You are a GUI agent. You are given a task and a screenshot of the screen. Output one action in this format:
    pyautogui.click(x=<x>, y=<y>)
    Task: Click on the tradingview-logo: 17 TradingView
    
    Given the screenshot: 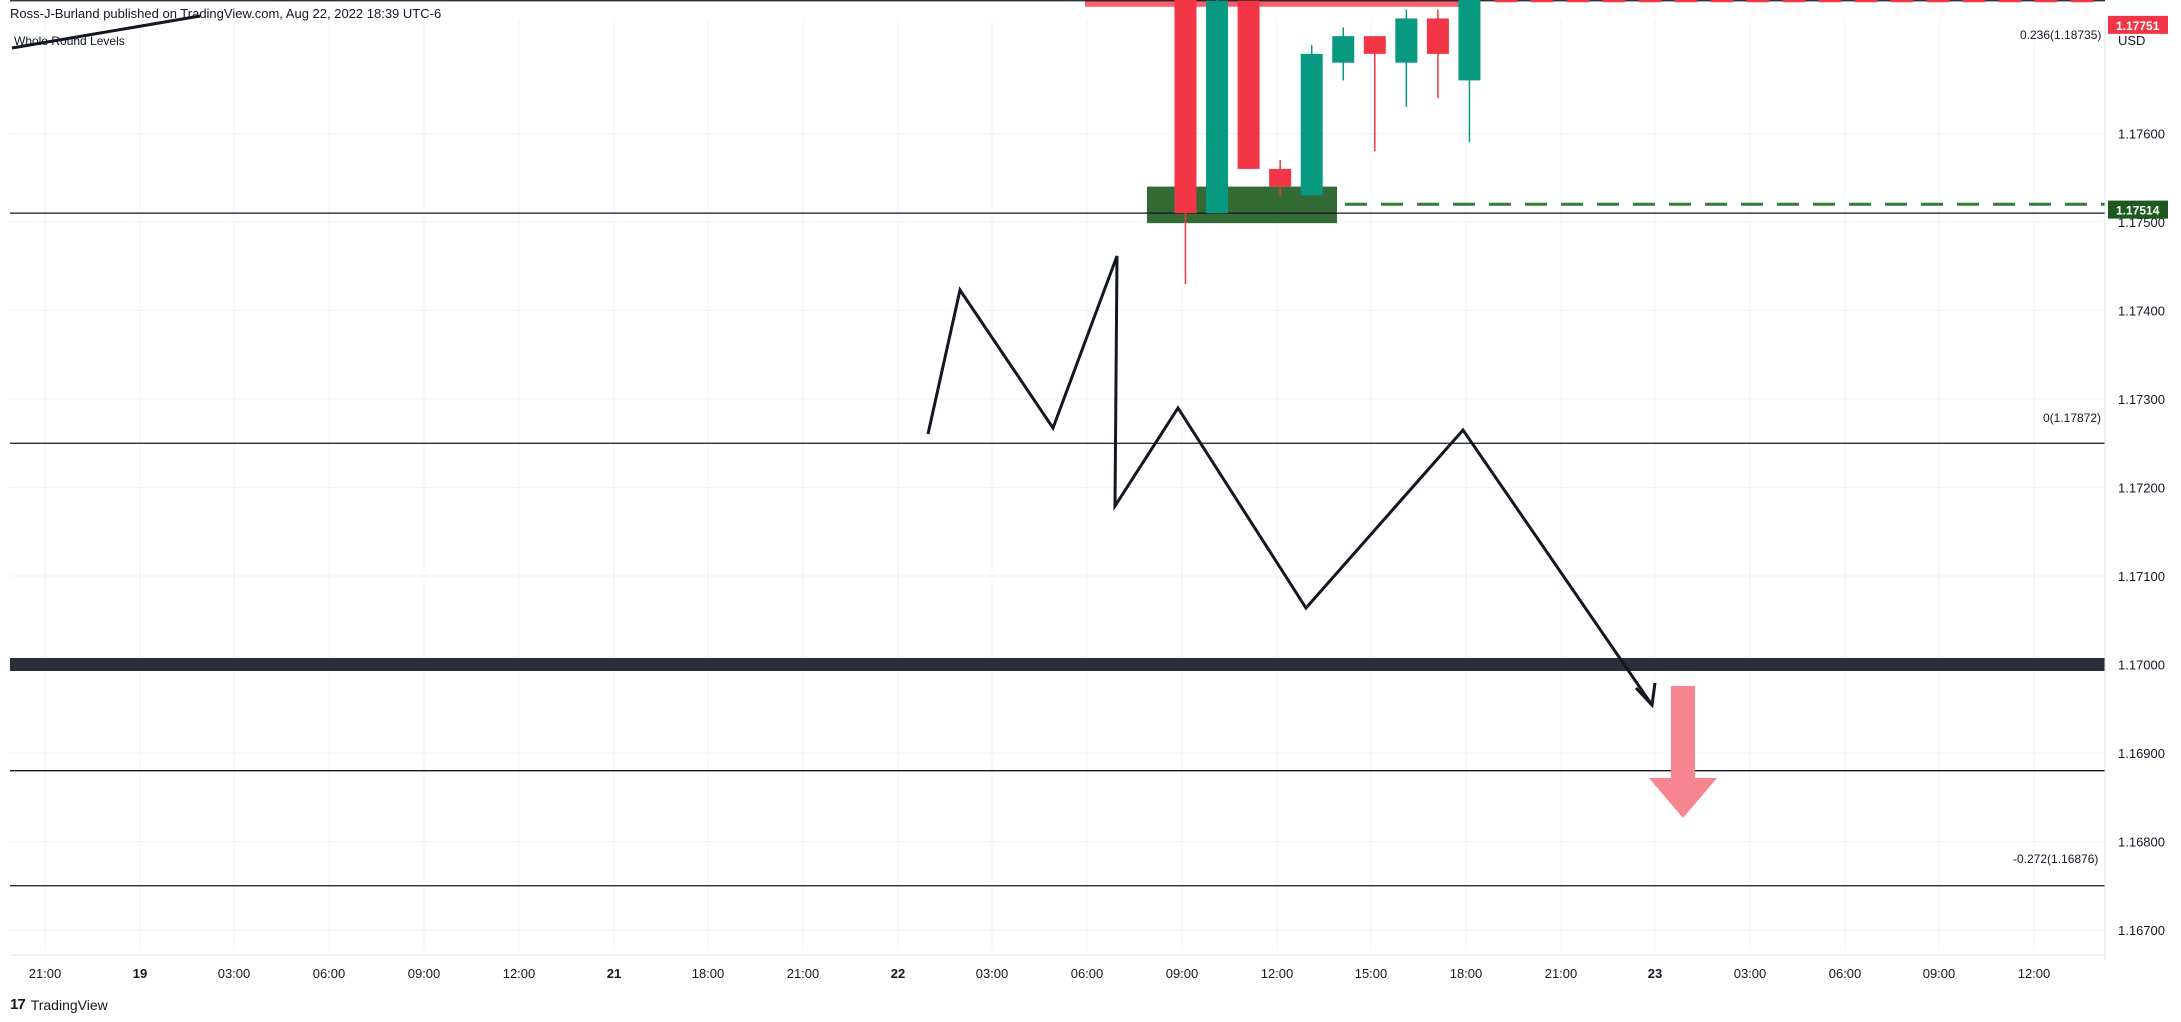 What is the action you would take?
    pyautogui.click(x=59, y=1004)
    